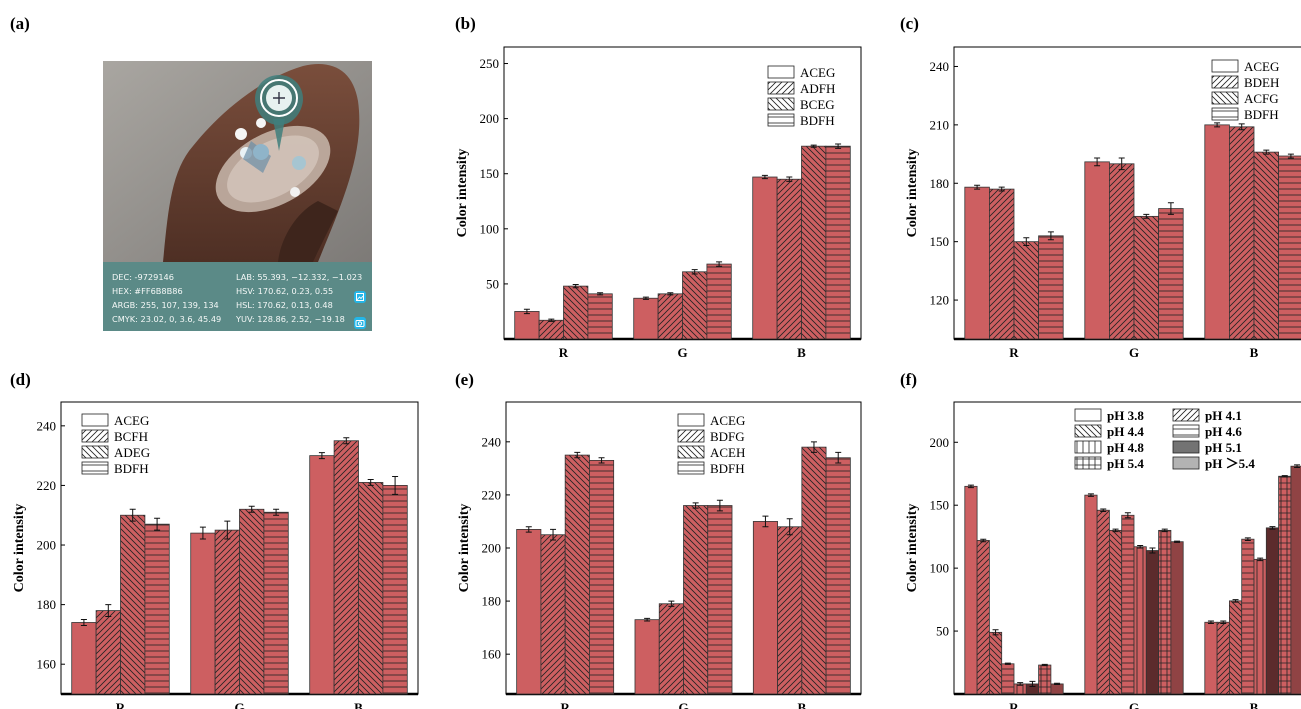 Image resolution: width=1301 pixels, height=709 pixels. Describe the element at coordinates (1146, 277) in the screenshot. I see `bar-G-ACFG` at that location.